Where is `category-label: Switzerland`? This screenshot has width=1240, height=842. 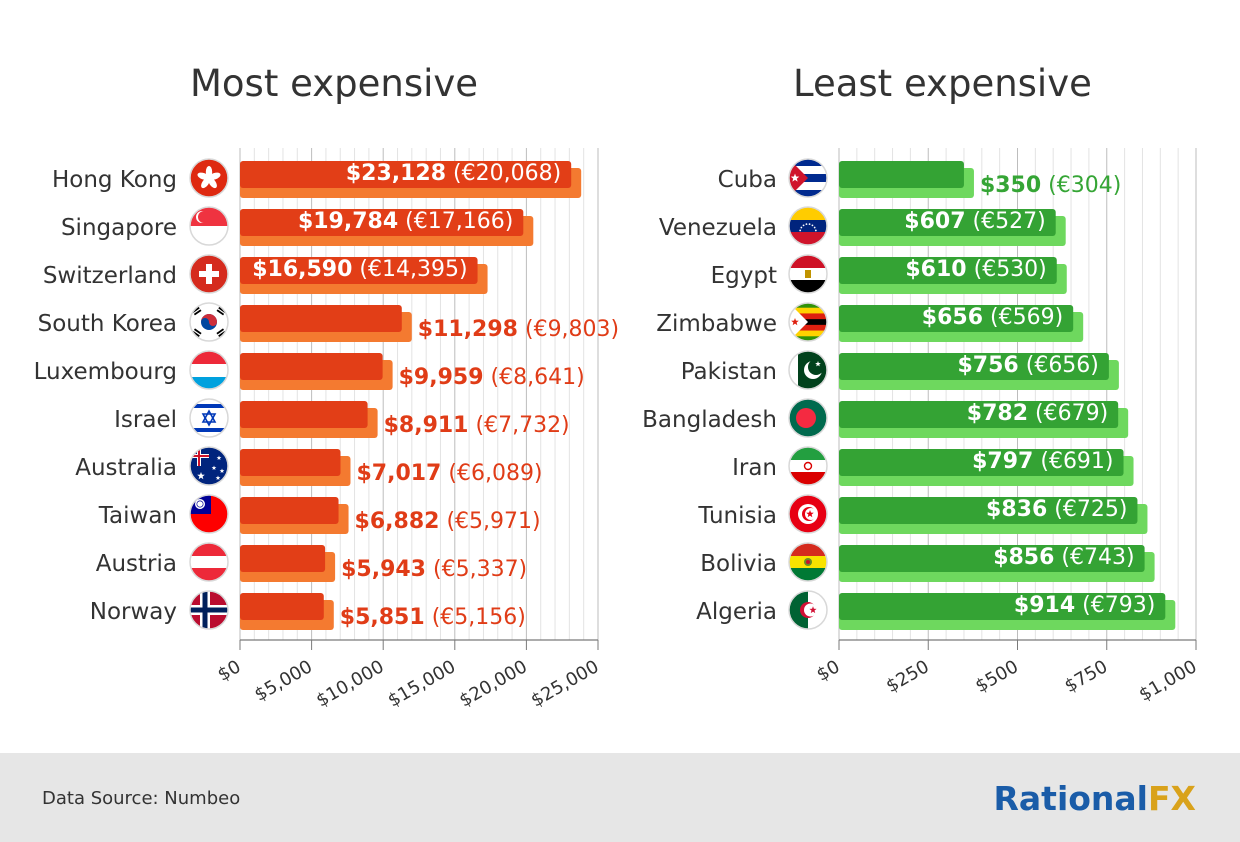 category-label: Switzerland is located at coordinates (110, 276).